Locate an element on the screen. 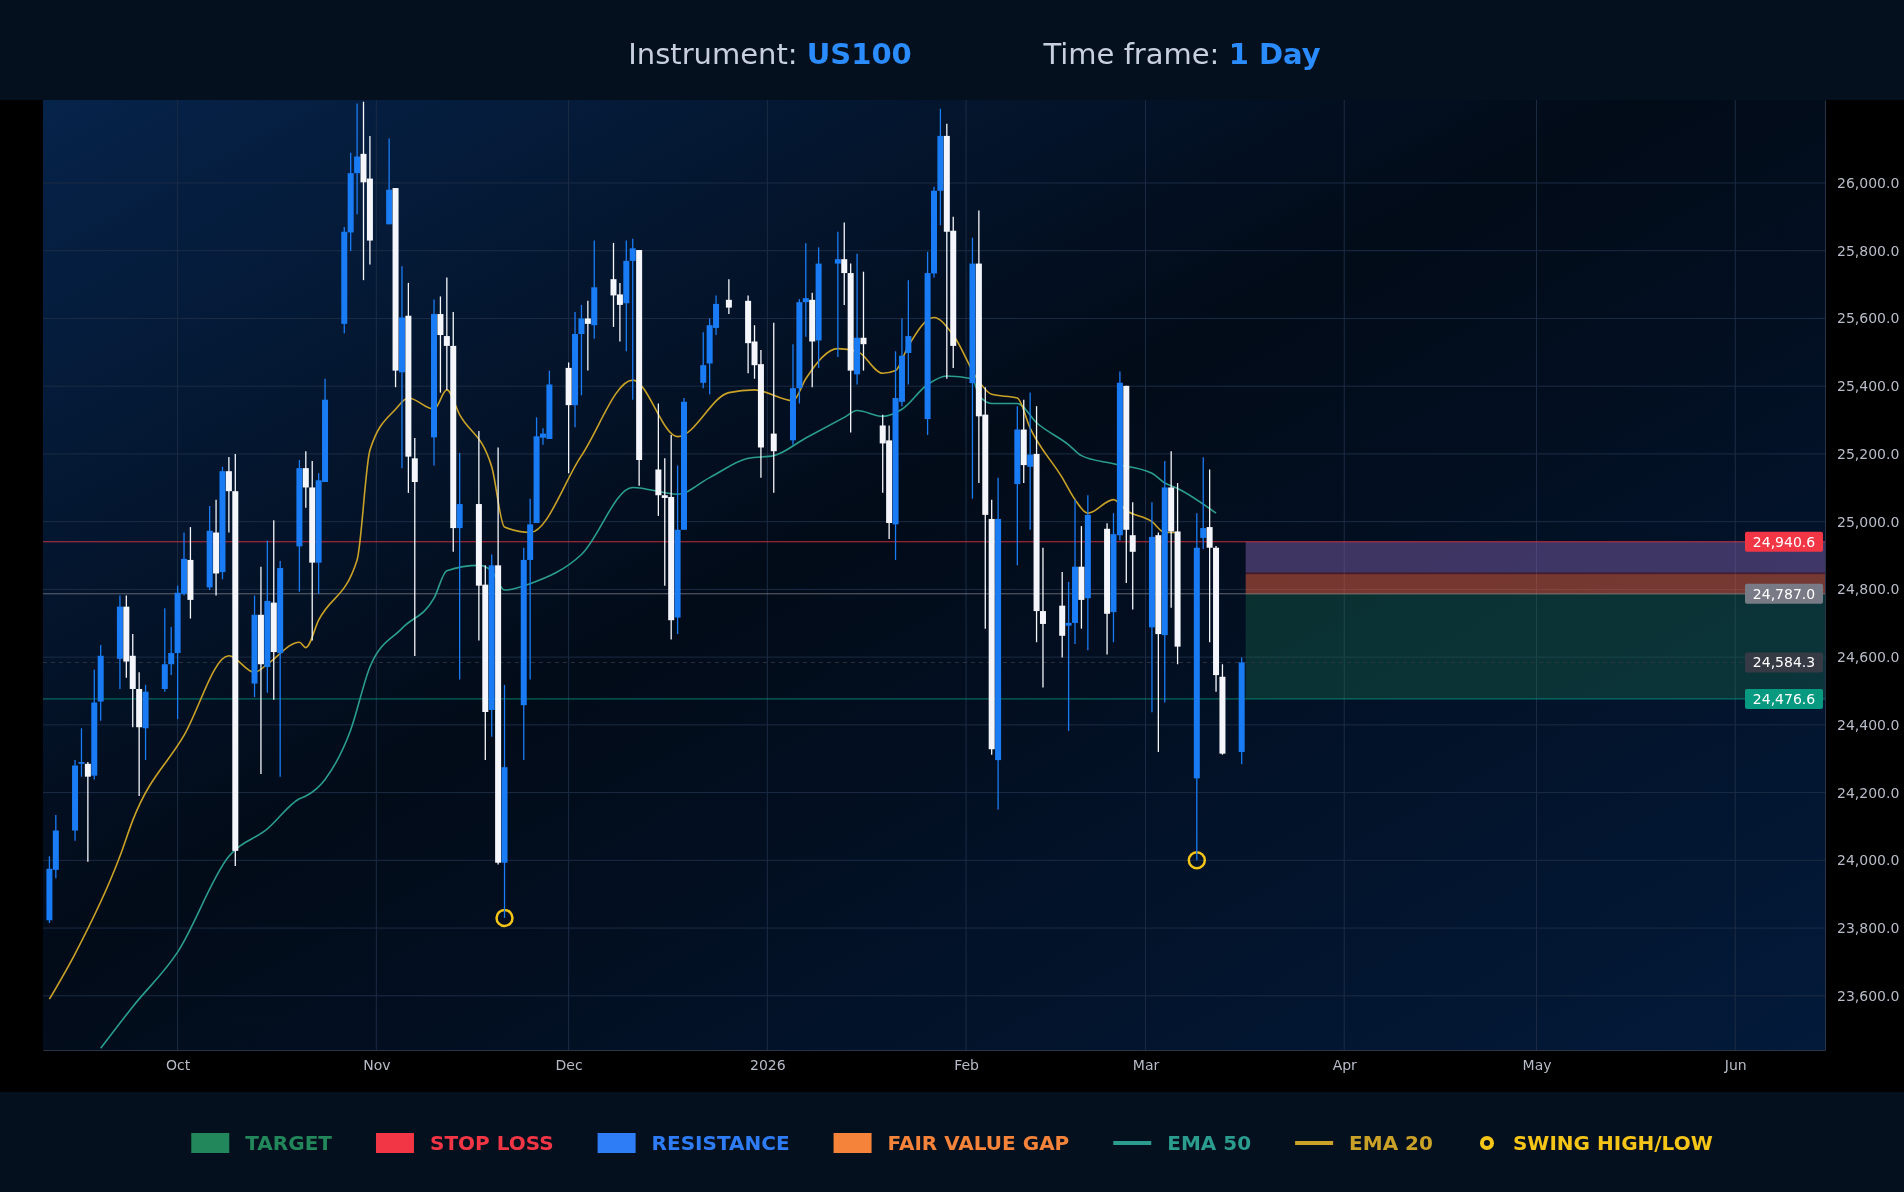 The width and height of the screenshot is (1904, 1192). y-tick-label: 24,800.0 is located at coordinates (1868, 589).